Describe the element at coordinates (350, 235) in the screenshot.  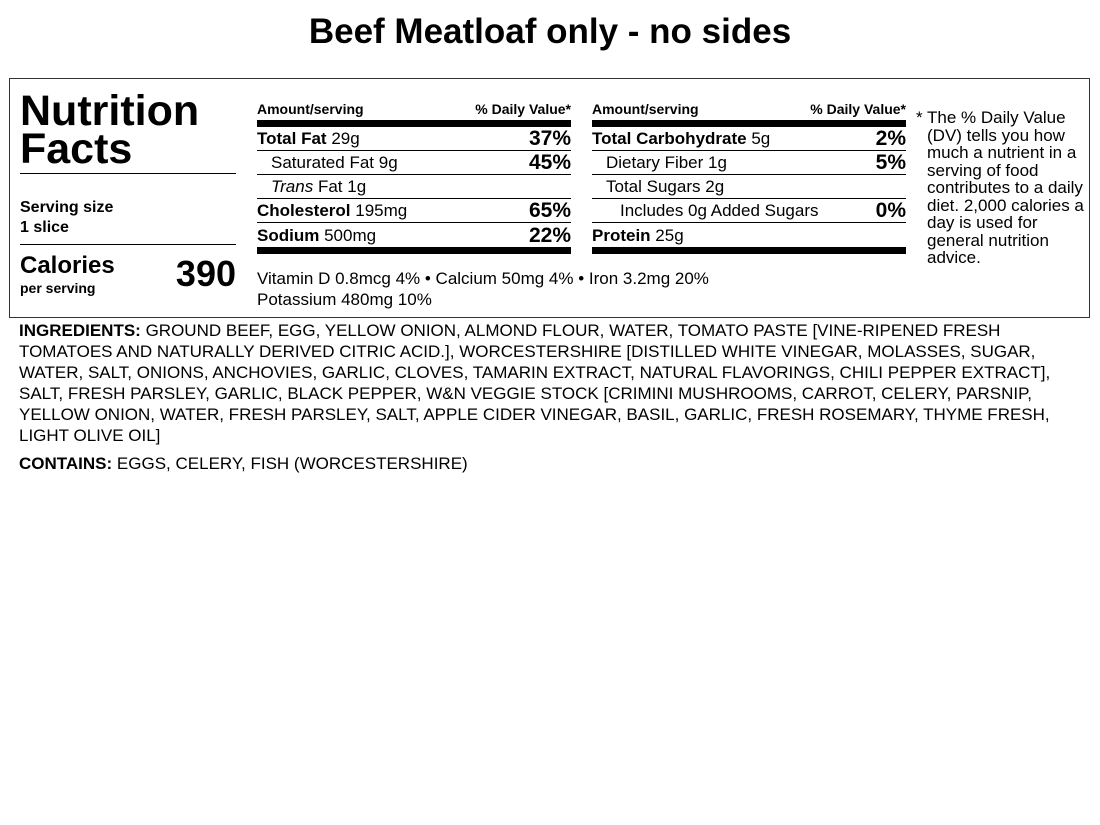
I see `nutrient-amount: 500mg` at that location.